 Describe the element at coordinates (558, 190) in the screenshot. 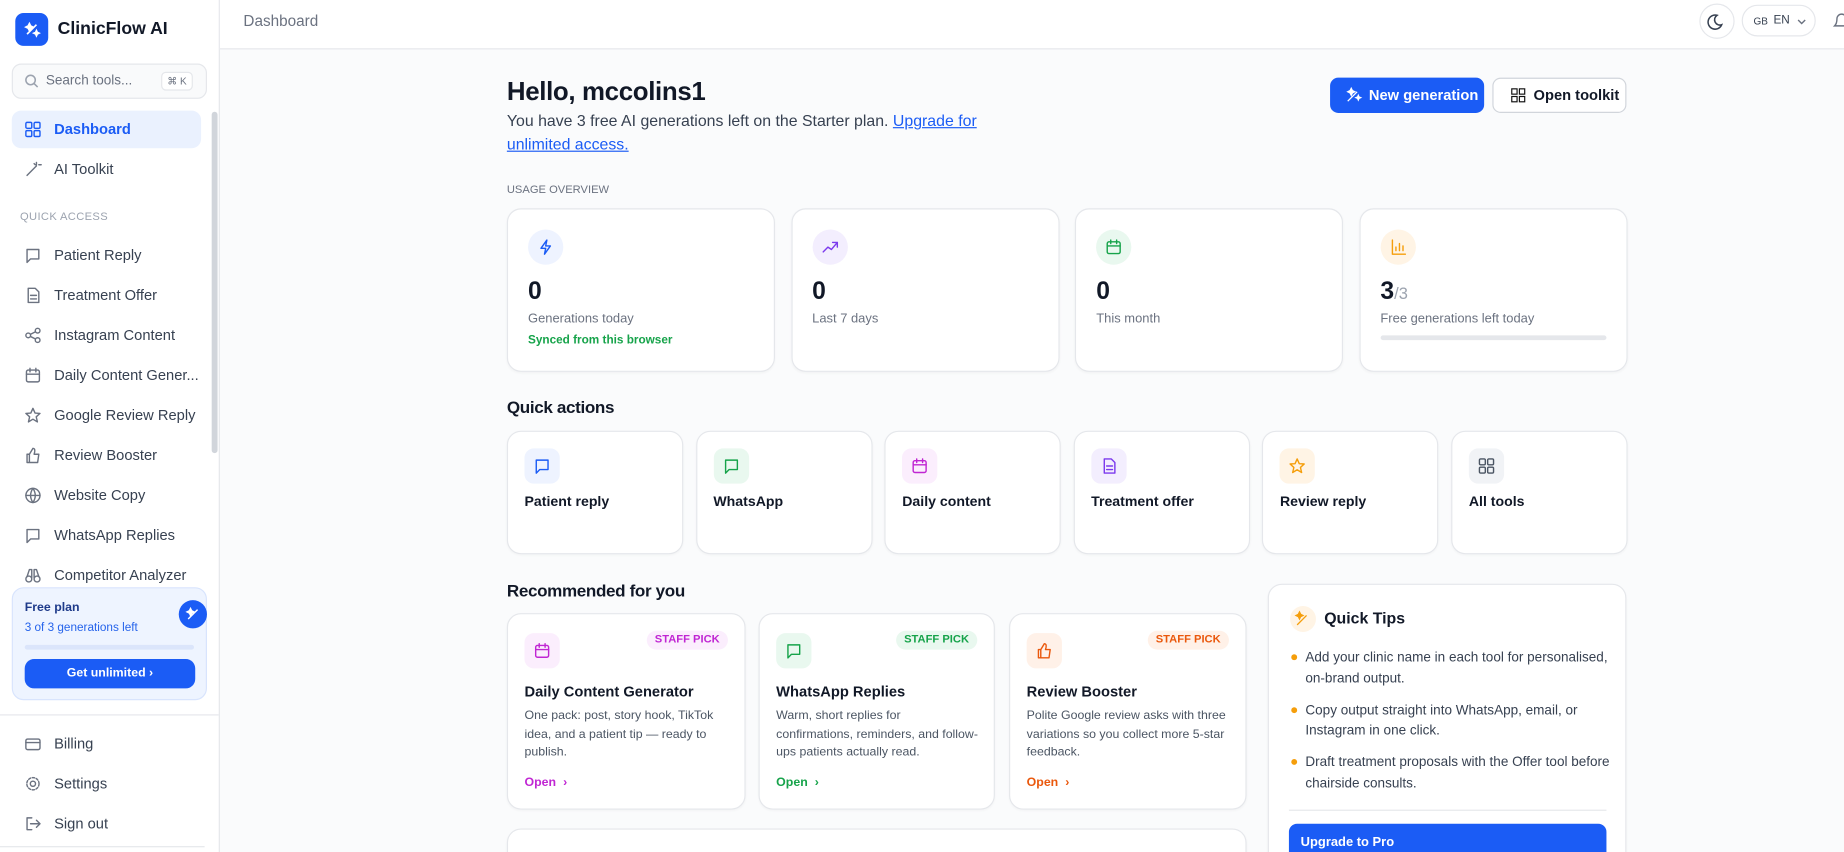

I see `section-label: USAGE OVERVIEW` at that location.